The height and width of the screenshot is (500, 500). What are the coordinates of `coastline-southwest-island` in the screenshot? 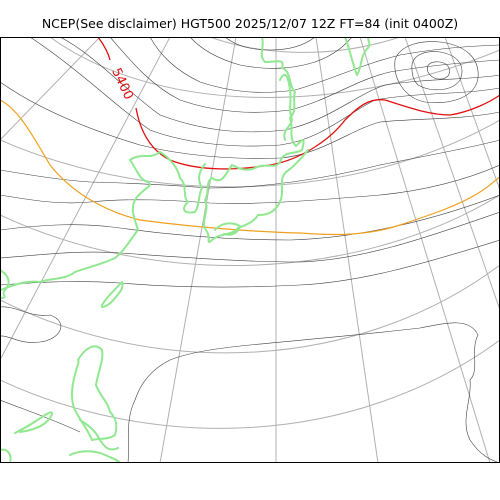 It's located at (94, 393).